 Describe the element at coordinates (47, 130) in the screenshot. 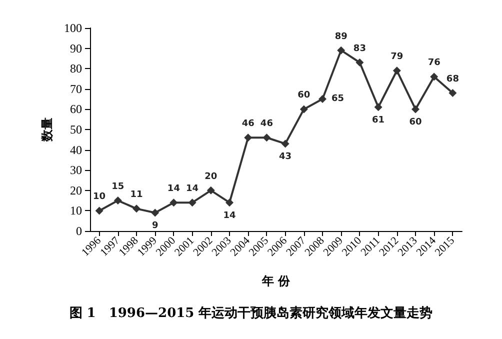

I see `y-axis-title: 数量` at that location.